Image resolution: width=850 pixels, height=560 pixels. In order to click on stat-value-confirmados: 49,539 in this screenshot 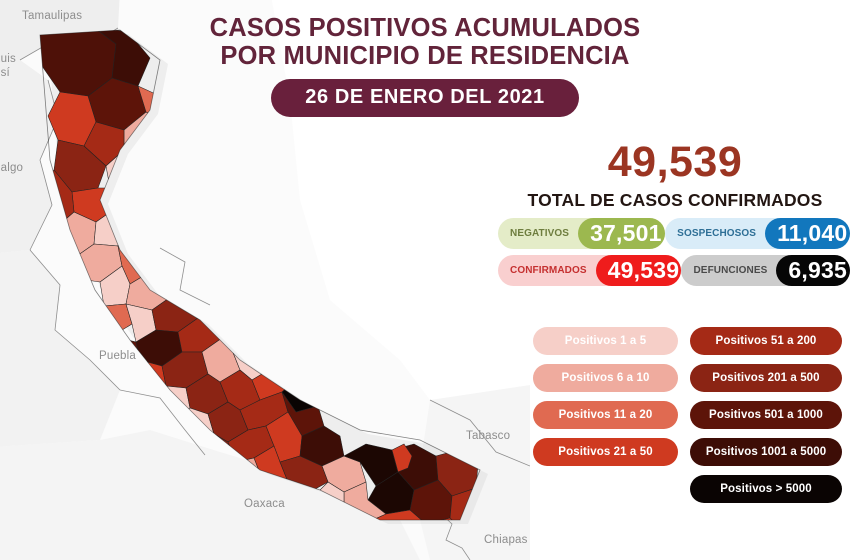, I will do `click(638, 270)`.